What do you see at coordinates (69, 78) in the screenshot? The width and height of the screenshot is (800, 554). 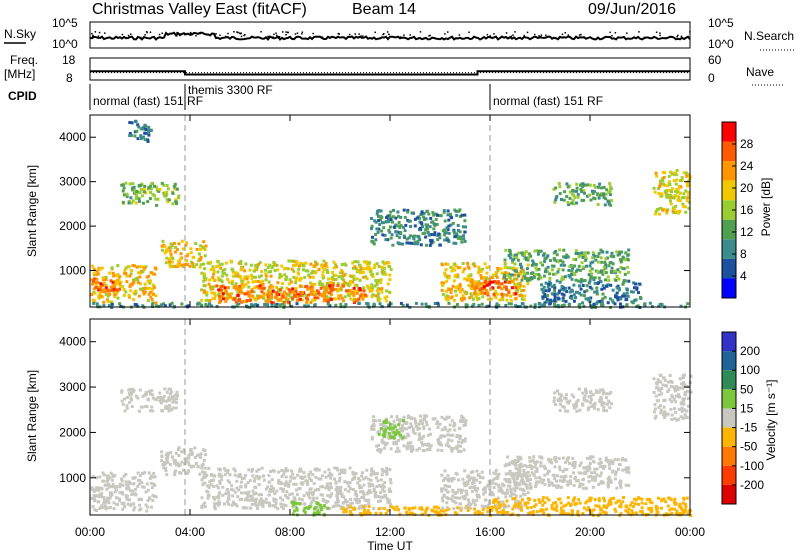 I see `freq-ytick-bottom: 8` at bounding box center [69, 78].